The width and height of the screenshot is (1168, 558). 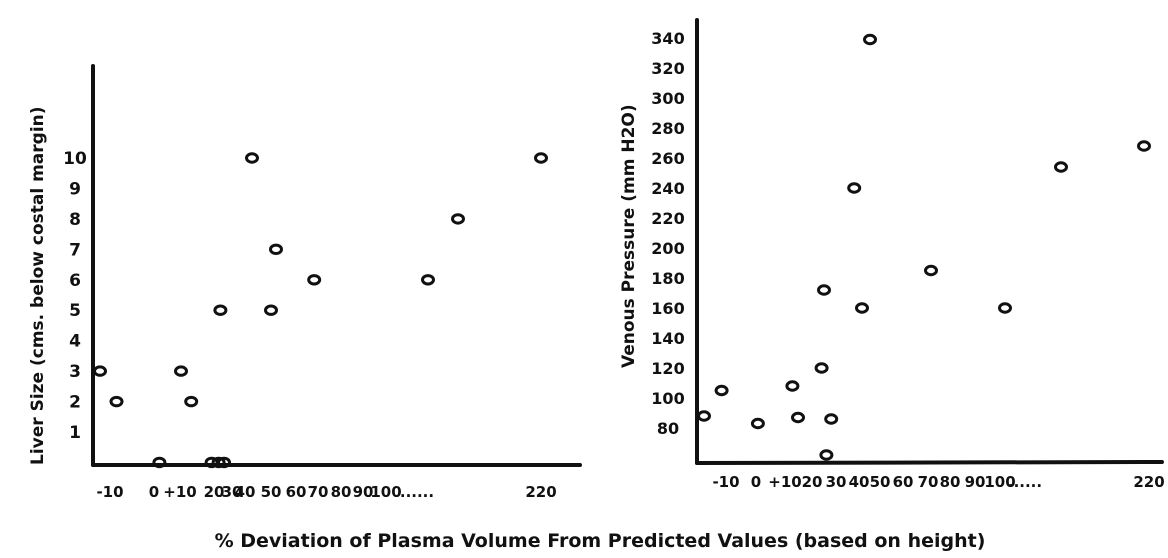 What do you see at coordinates (232, 492) in the screenshot?
I see `left-x-tick-label: 30` at bounding box center [232, 492].